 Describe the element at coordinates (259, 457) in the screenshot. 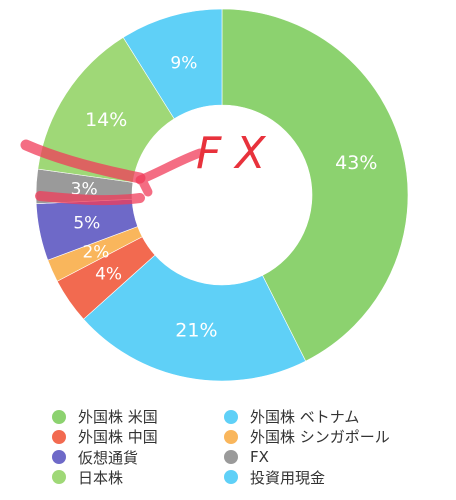

I see `legend-label: FX` at that location.